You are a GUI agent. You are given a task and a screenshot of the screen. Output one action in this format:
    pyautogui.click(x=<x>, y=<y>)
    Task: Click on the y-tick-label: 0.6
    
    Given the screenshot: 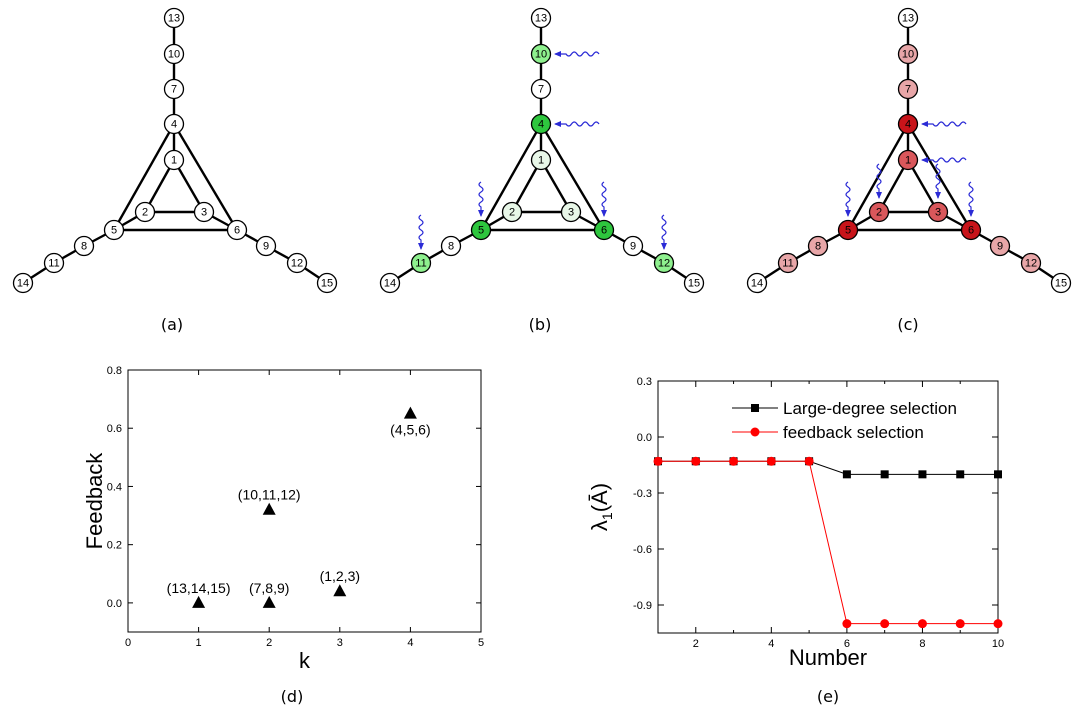 What is the action you would take?
    pyautogui.click(x=114, y=429)
    